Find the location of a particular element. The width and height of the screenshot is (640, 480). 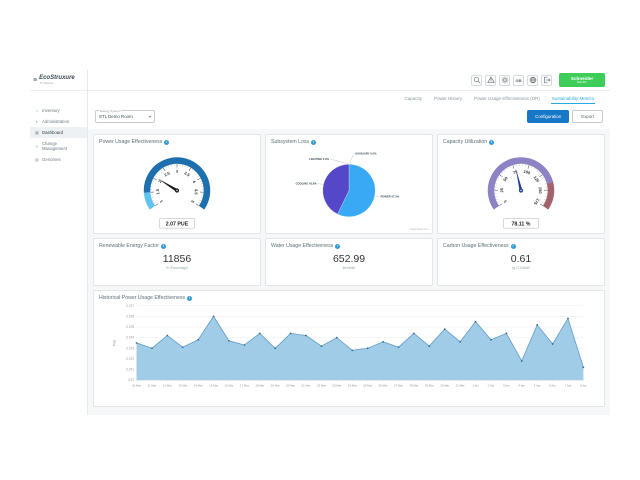

brand-product: IT Advisor is located at coordinates (47, 82).